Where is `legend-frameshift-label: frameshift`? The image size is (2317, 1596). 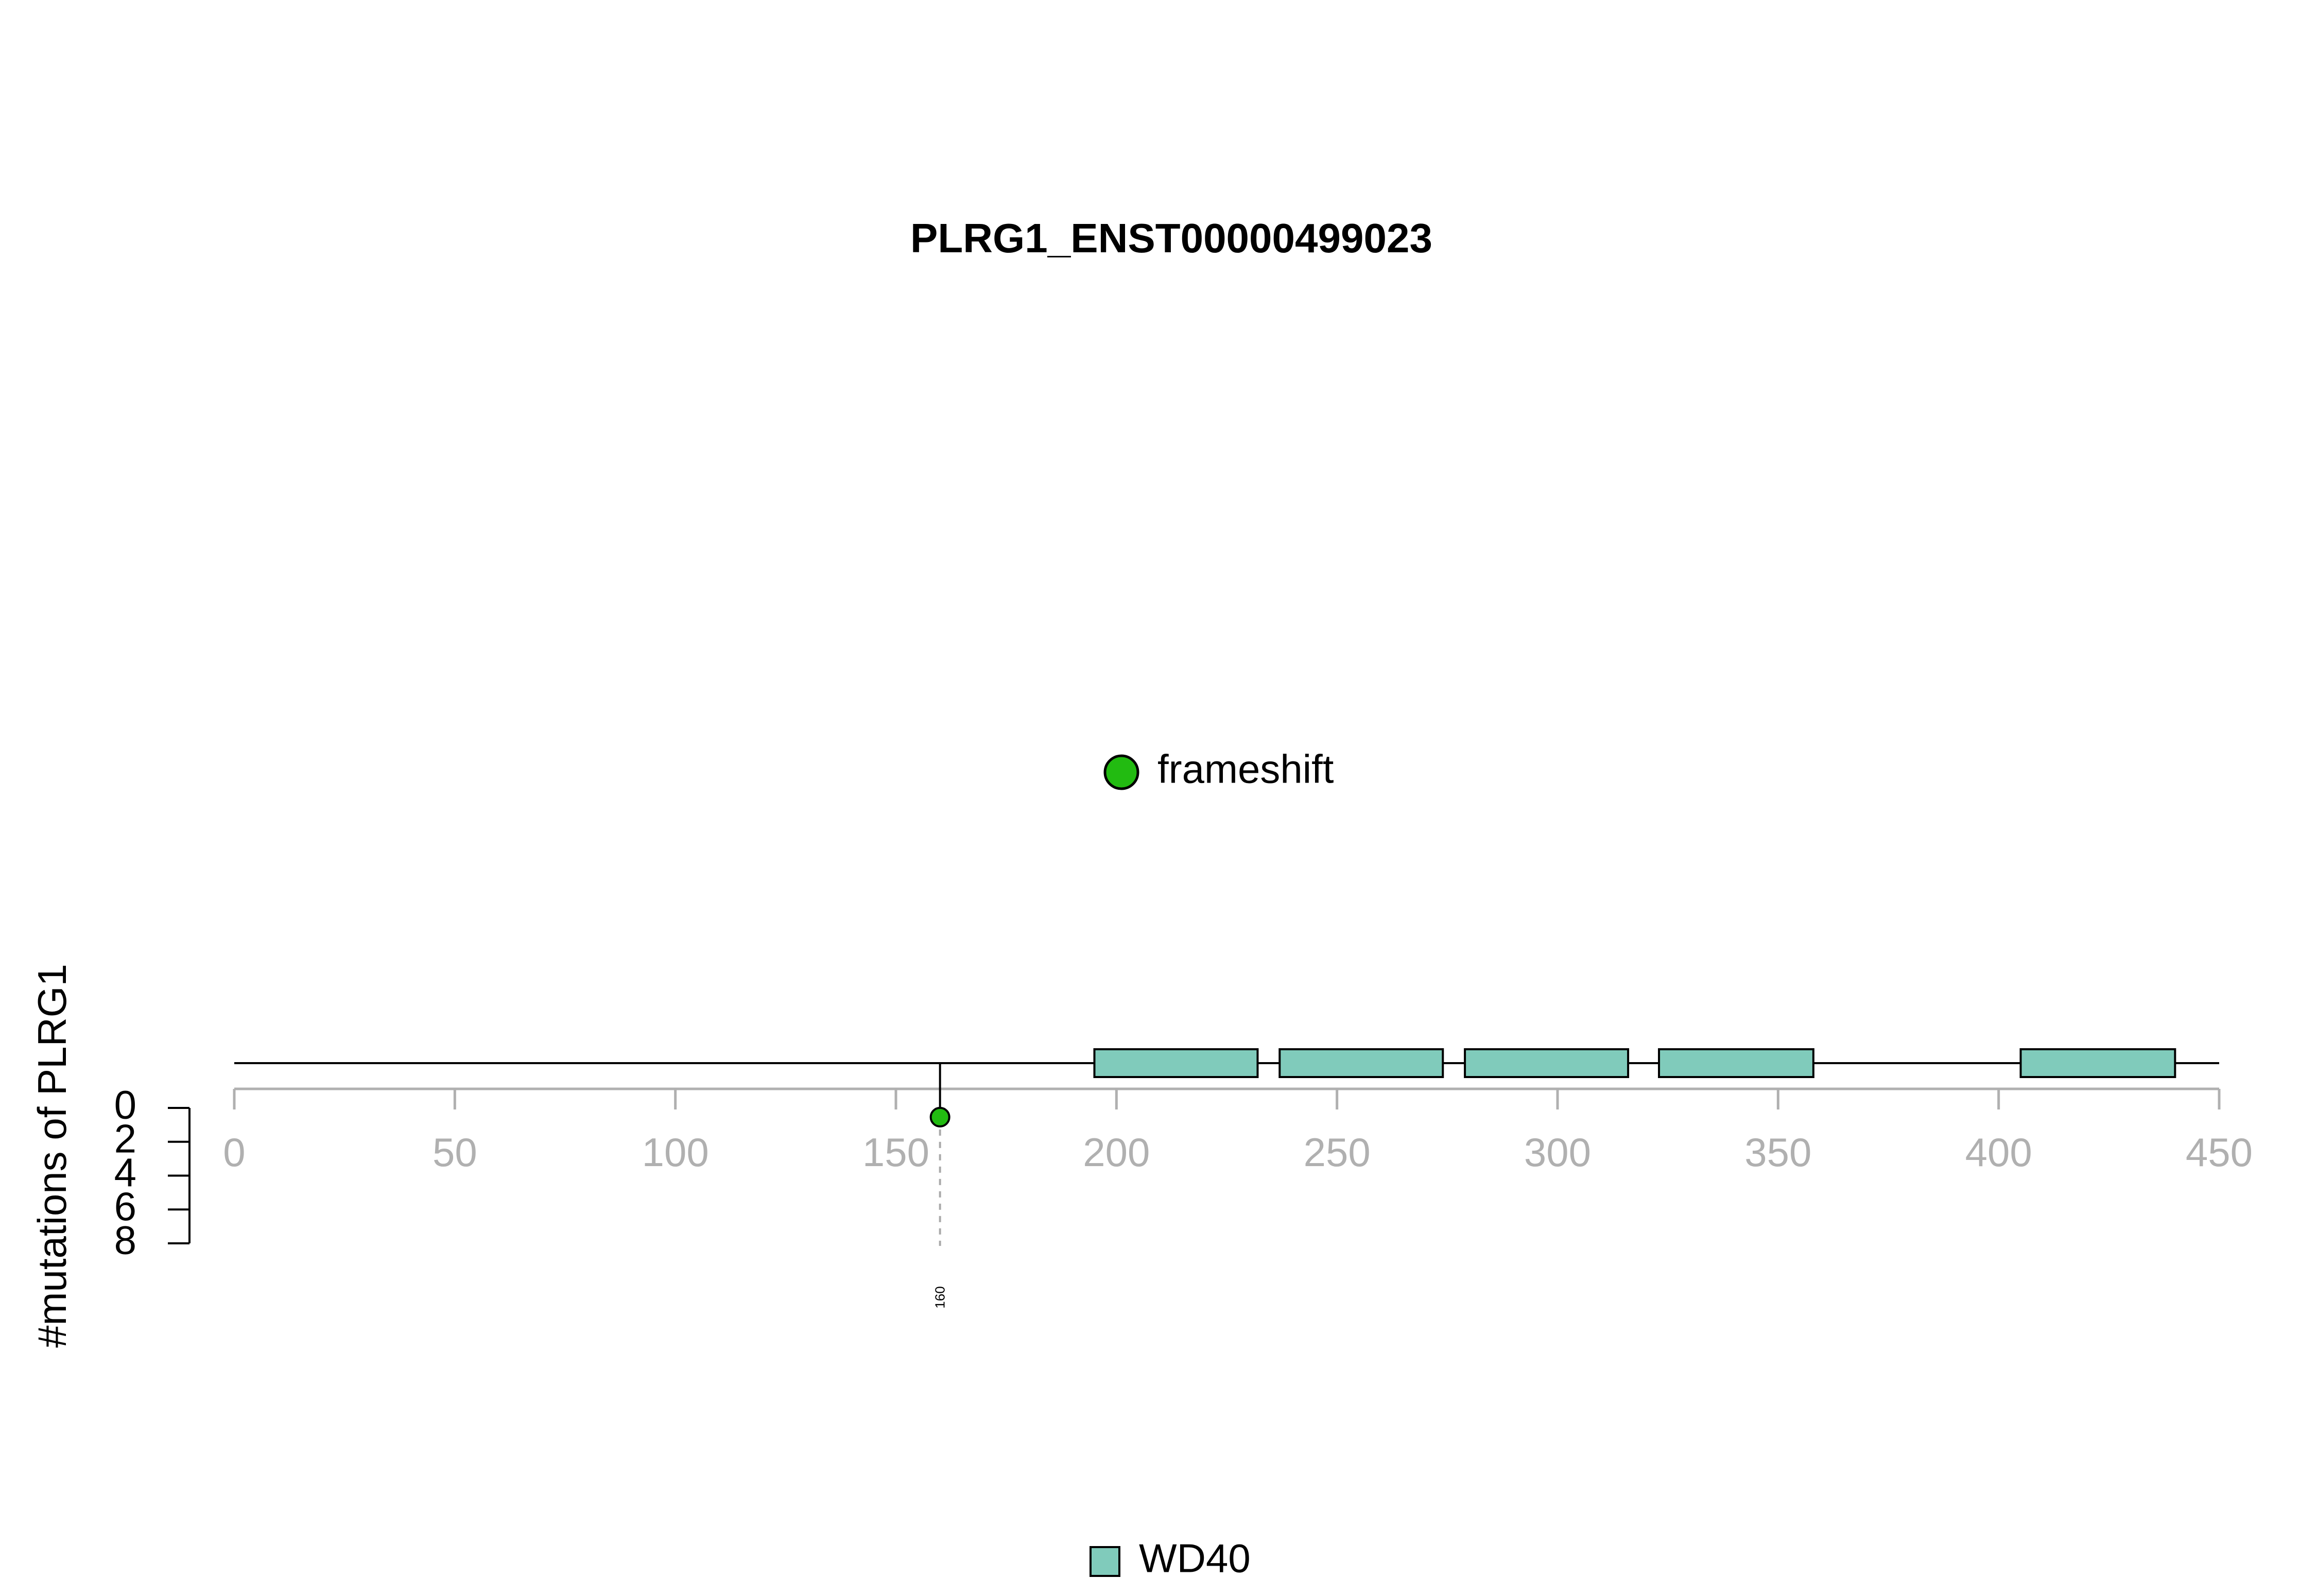
legend-frameshift-label: frameshift is located at coordinates (1245, 769).